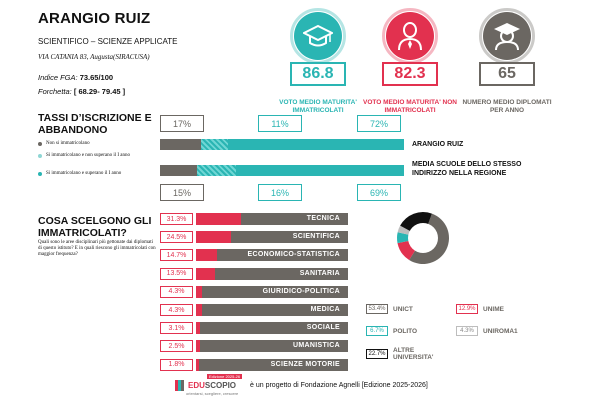 The height and width of the screenshot is (419, 604). I want to click on stat-value-non-immatricolati: 82.3, so click(410, 74).